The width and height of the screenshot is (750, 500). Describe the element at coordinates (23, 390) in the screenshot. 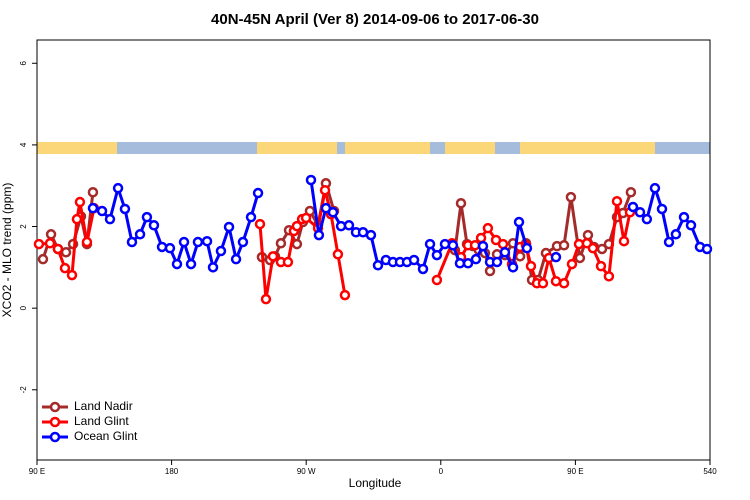

I see `y-tick-label: -2` at that location.